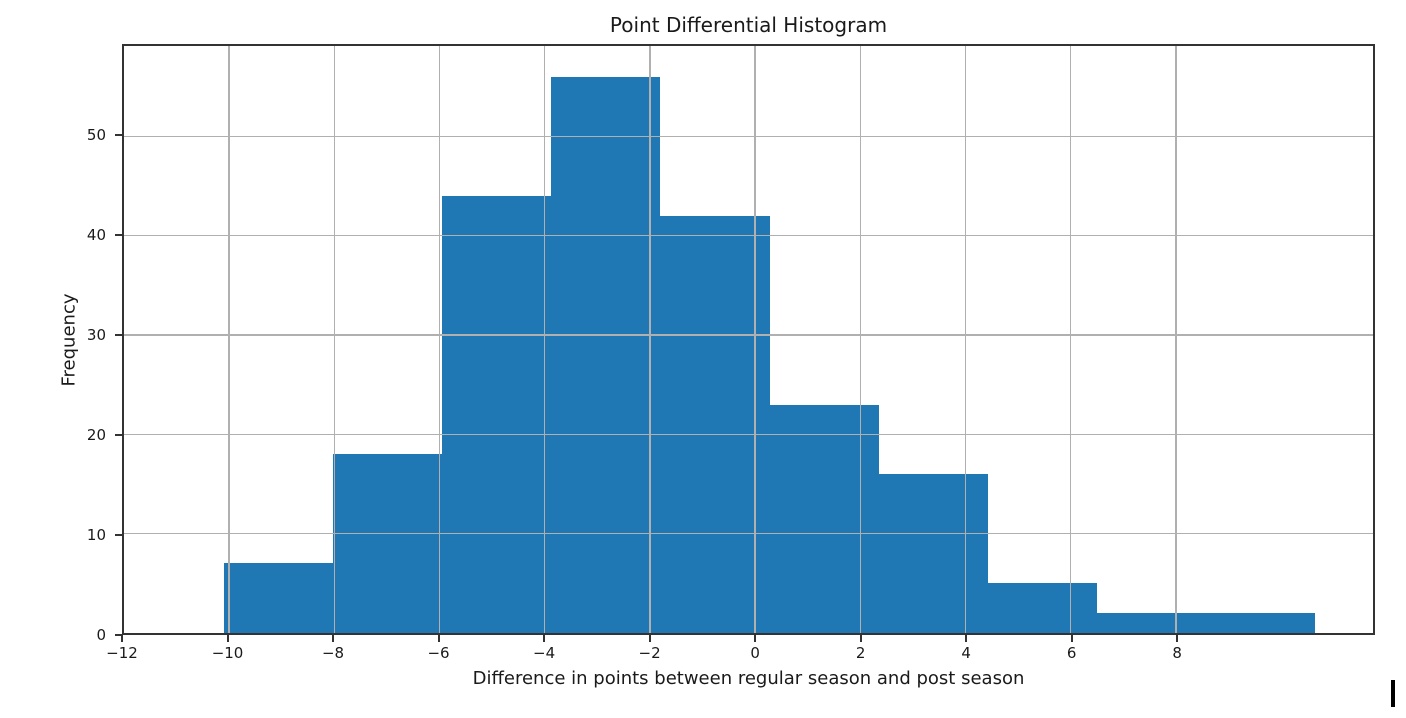 The width and height of the screenshot is (1406, 718). What do you see at coordinates (122, 653) in the screenshot?
I see `x-tick-label: −12` at bounding box center [122, 653].